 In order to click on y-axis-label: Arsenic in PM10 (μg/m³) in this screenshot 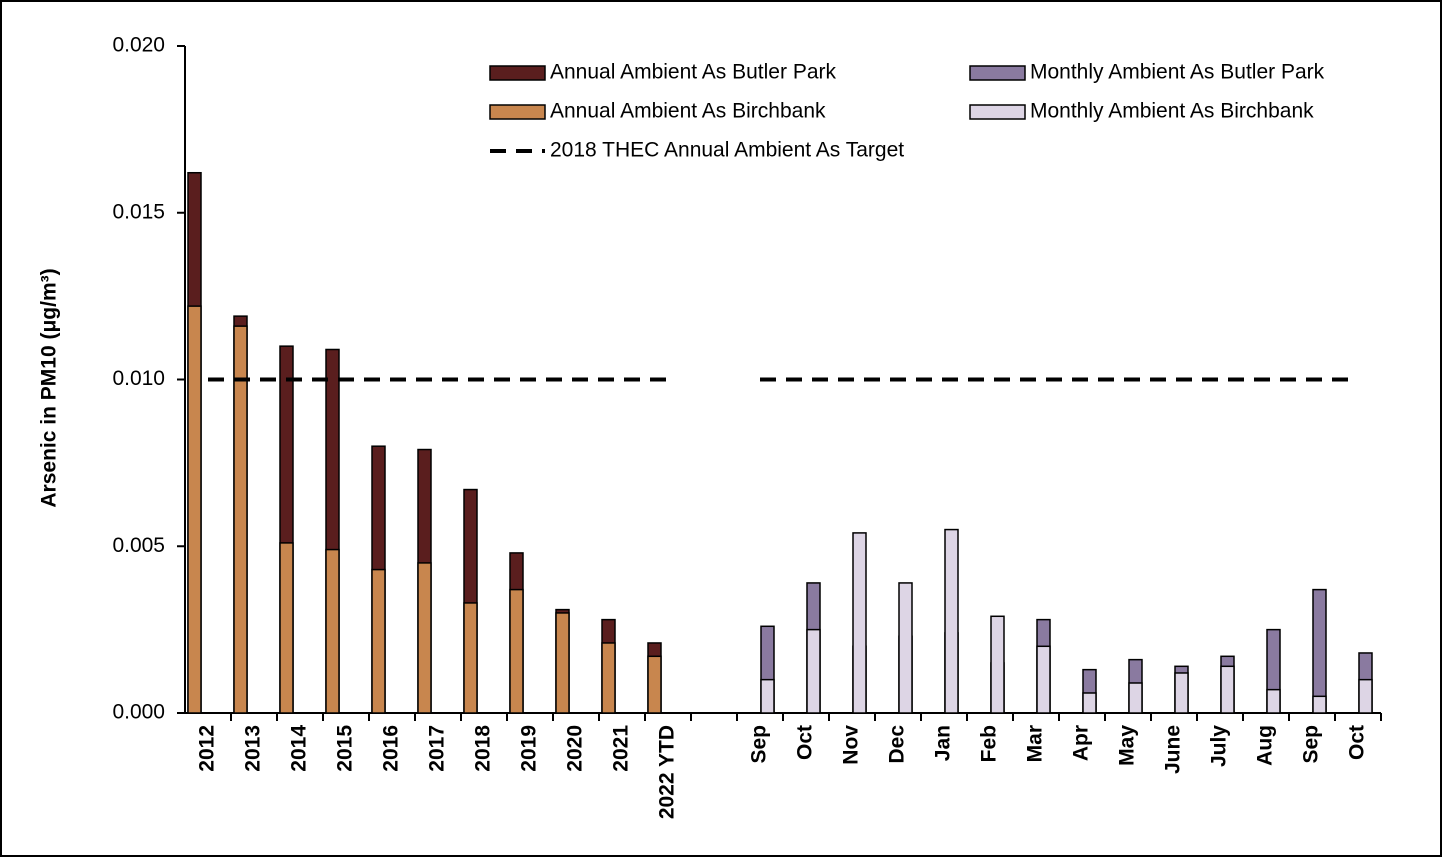, I will do `click(49, 387)`.